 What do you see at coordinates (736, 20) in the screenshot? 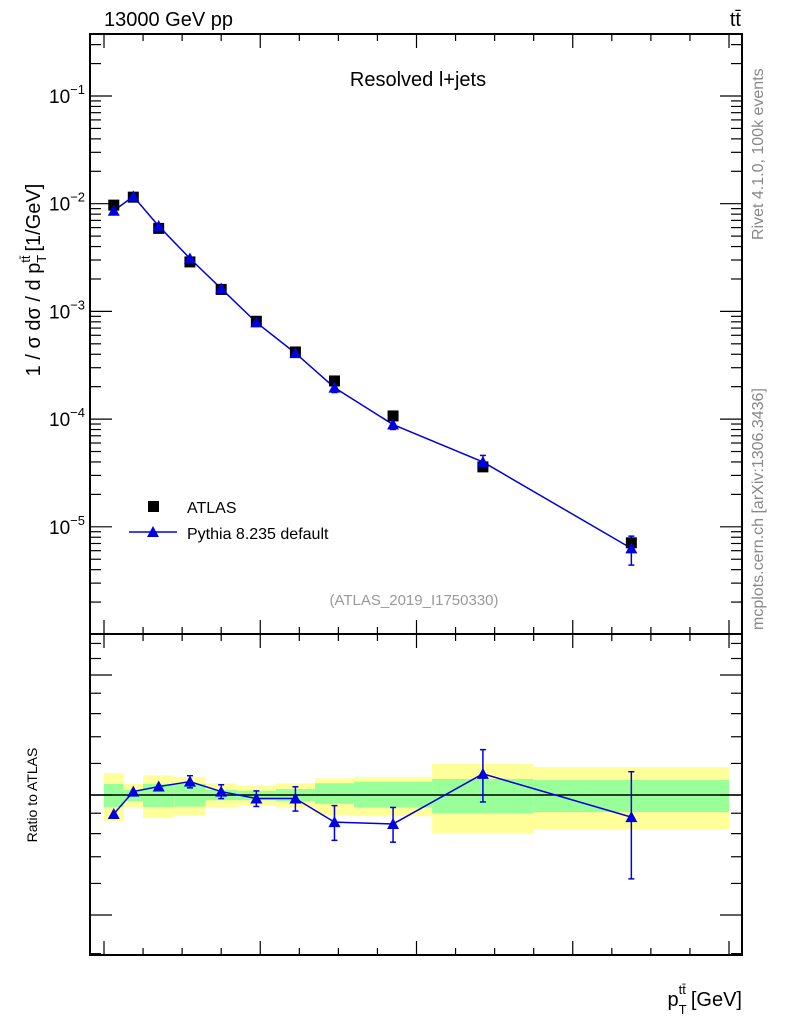
I see `process-label: tt̄` at bounding box center [736, 20].